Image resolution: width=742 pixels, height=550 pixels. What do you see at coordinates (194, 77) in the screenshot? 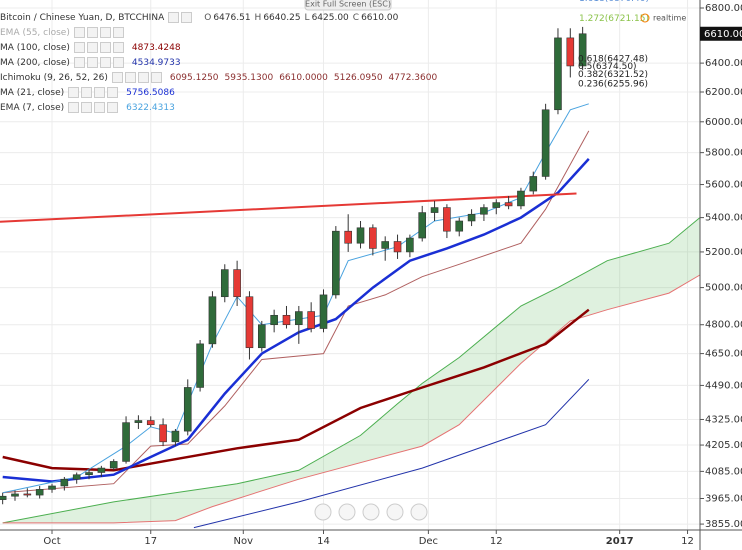
I see `series-value: 6095.1250` at bounding box center [194, 77].